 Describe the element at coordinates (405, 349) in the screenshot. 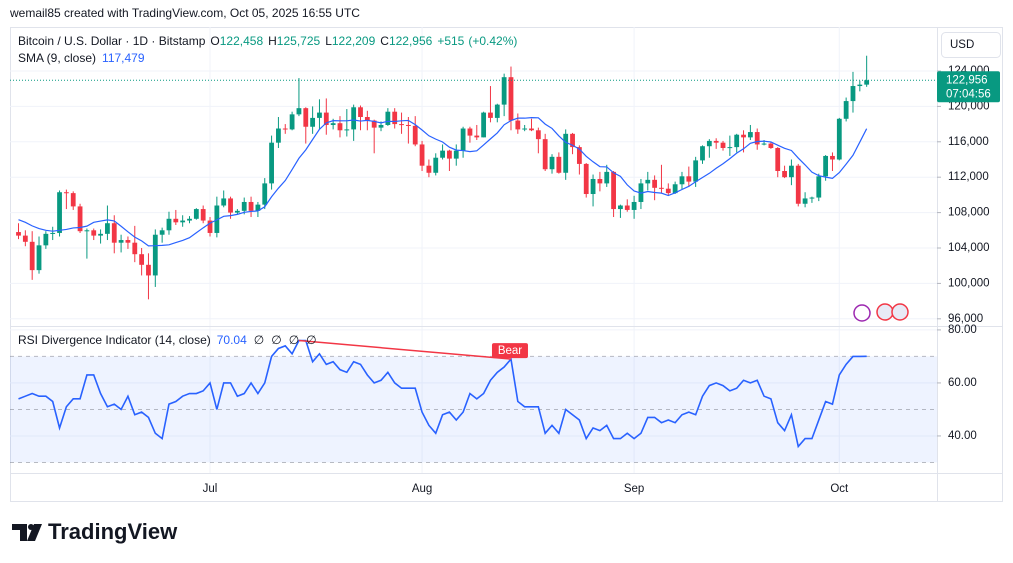

I see `divergence-line` at that location.